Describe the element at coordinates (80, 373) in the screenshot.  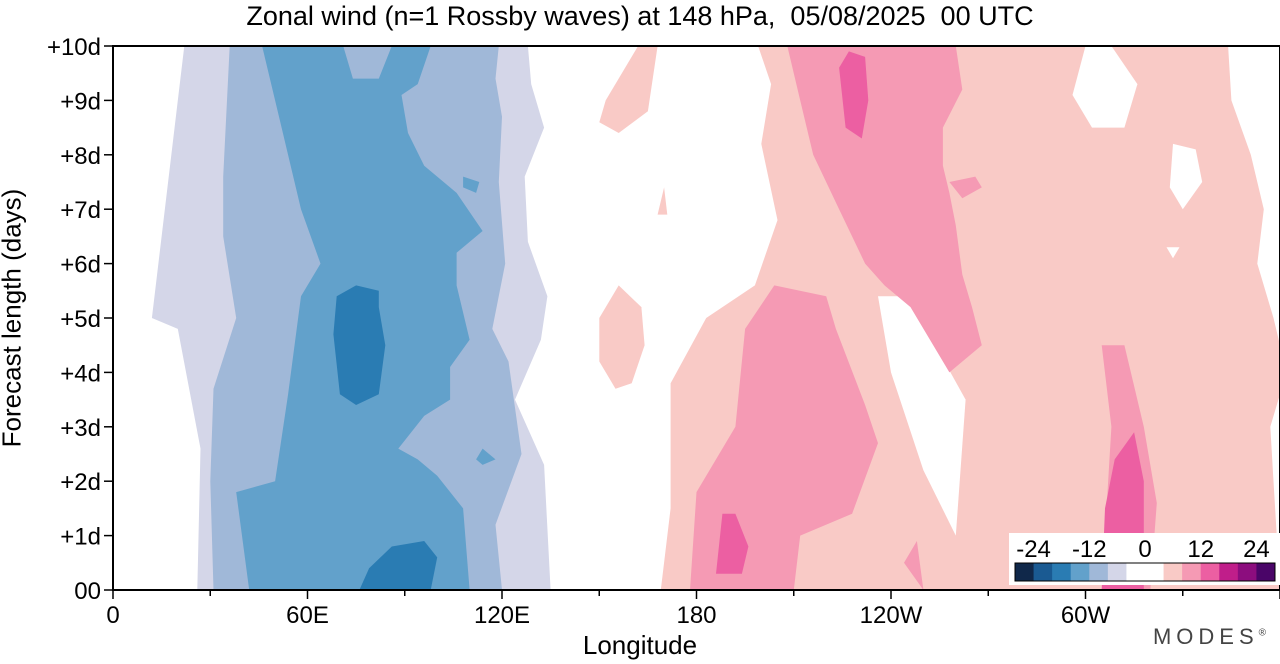
I see `y-tick-label: +4d` at that location.